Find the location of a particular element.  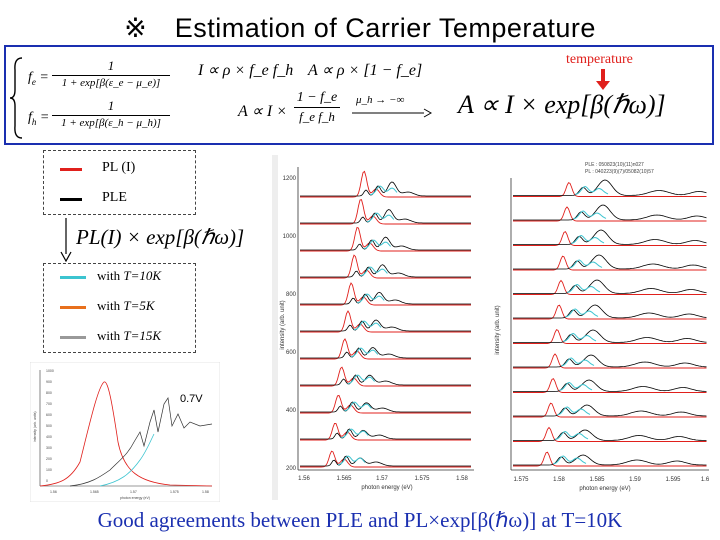

panel-a-ylabel: intensity (arb. unit) is located at coordinates (283, 324).